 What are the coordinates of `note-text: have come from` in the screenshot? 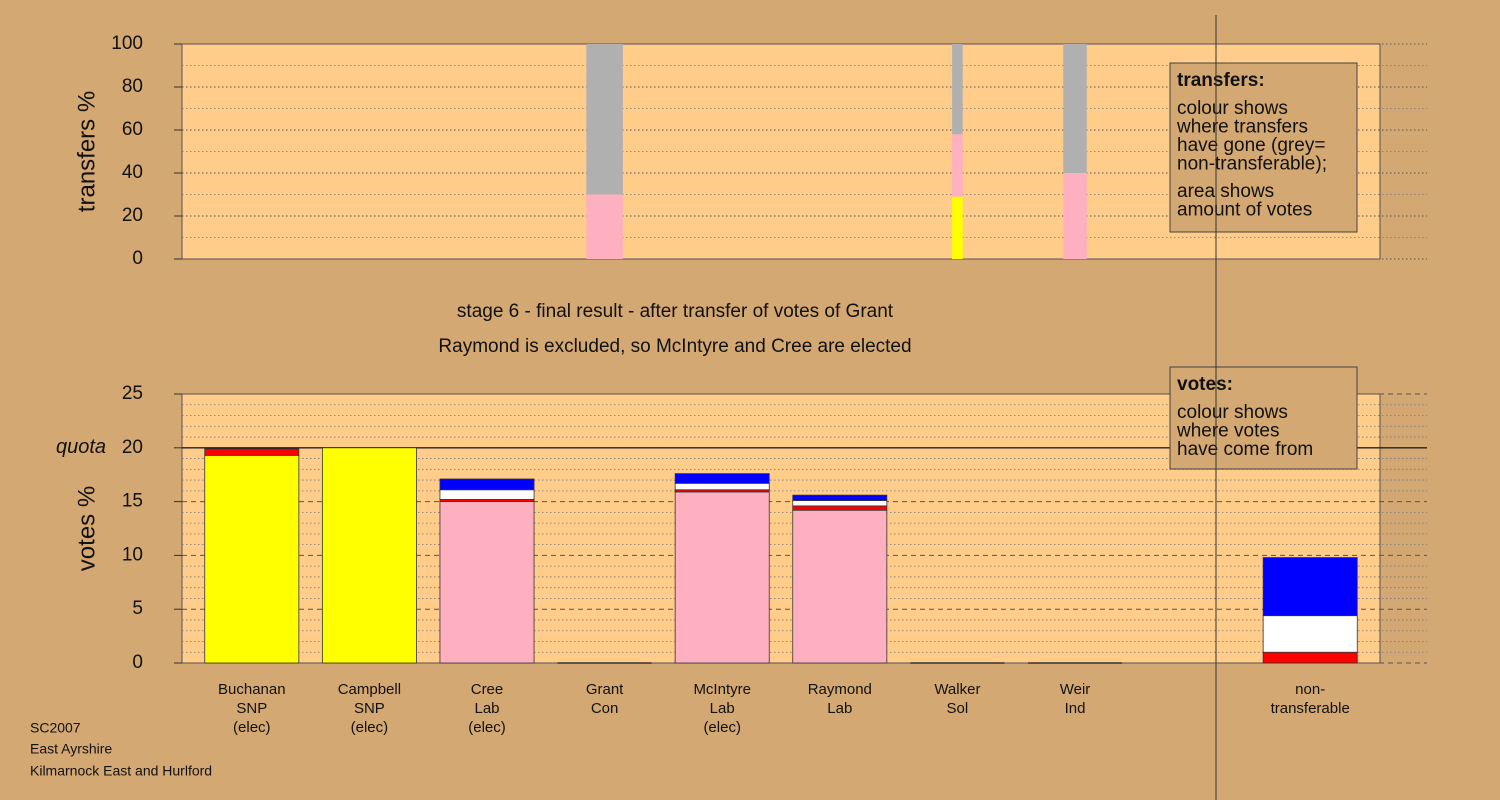 It's located at (1245, 449).